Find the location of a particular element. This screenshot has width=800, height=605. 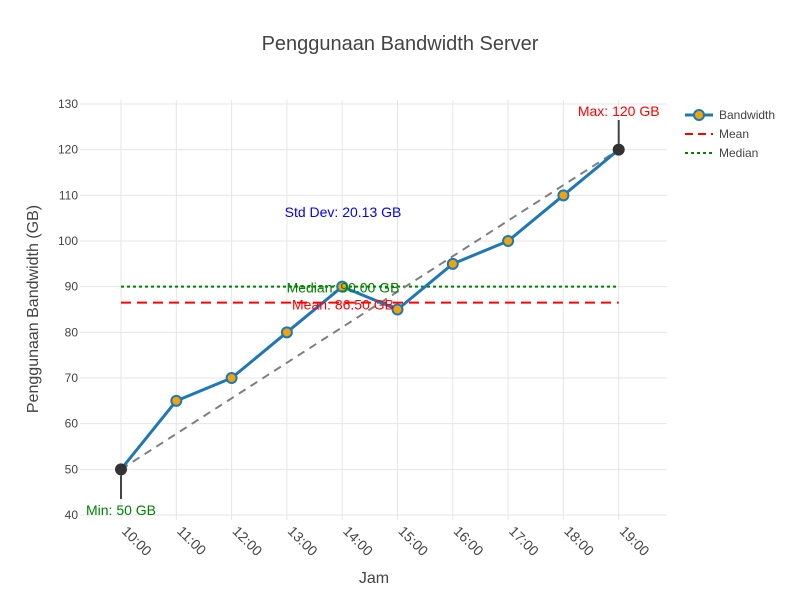

x-tick-label: 17:00 is located at coordinates (524, 541).